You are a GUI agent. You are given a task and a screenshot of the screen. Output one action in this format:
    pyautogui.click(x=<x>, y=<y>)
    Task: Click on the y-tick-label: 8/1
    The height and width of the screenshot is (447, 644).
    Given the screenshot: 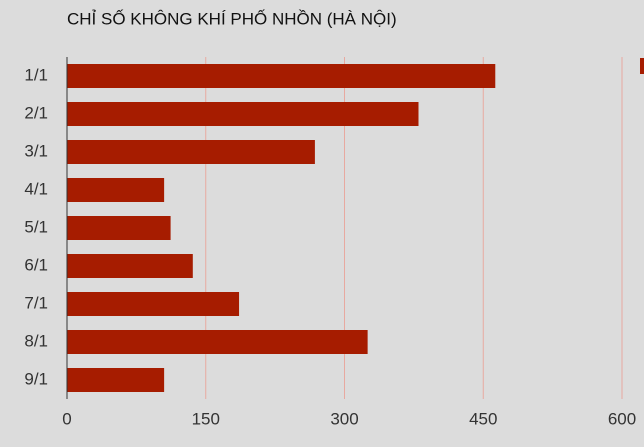 What is the action you would take?
    pyautogui.click(x=36, y=340)
    